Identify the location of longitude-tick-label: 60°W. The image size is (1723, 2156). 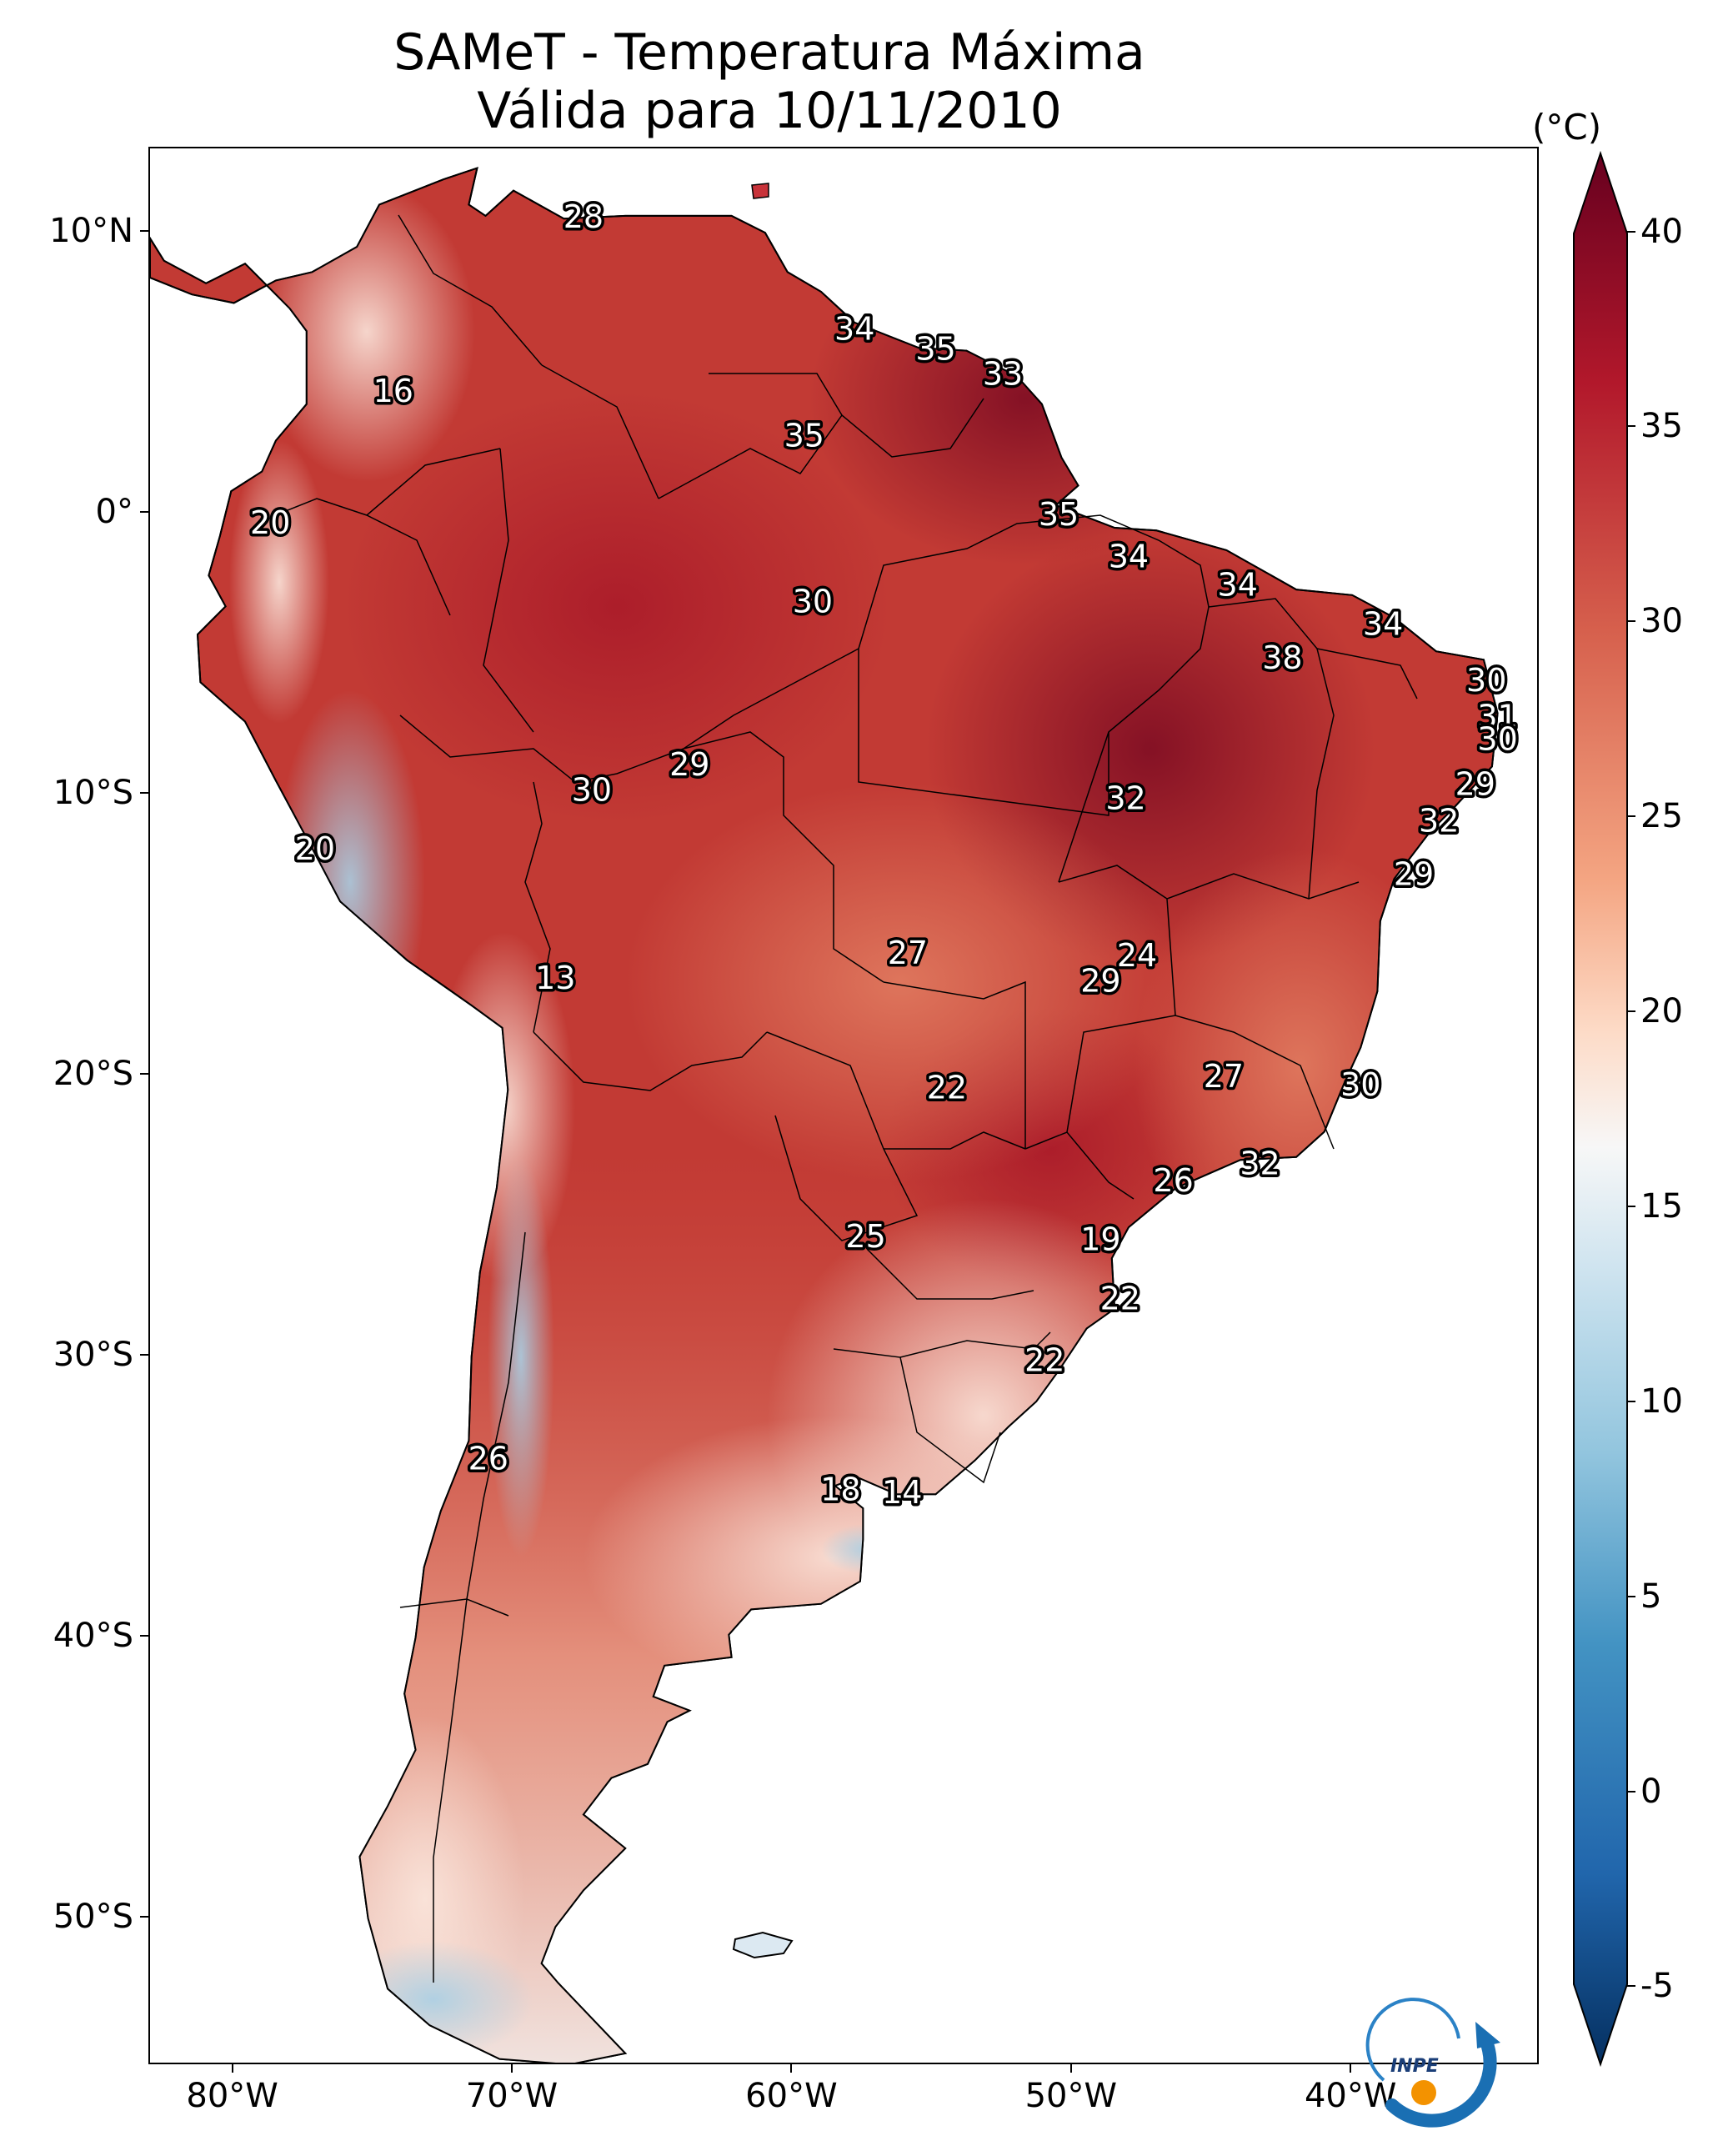
(791, 2096).